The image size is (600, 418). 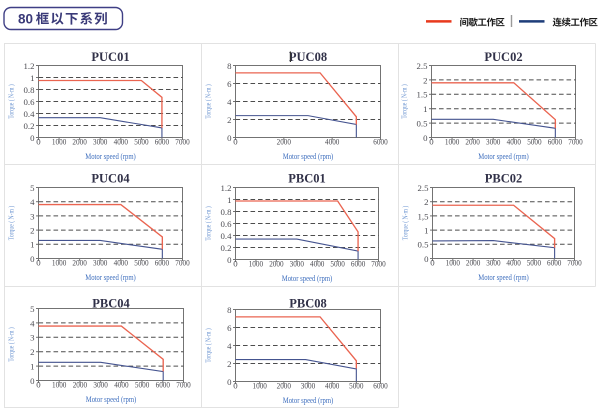 What do you see at coordinates (110, 178) in the screenshot?
I see `svg-text: PUC04` at bounding box center [110, 178].